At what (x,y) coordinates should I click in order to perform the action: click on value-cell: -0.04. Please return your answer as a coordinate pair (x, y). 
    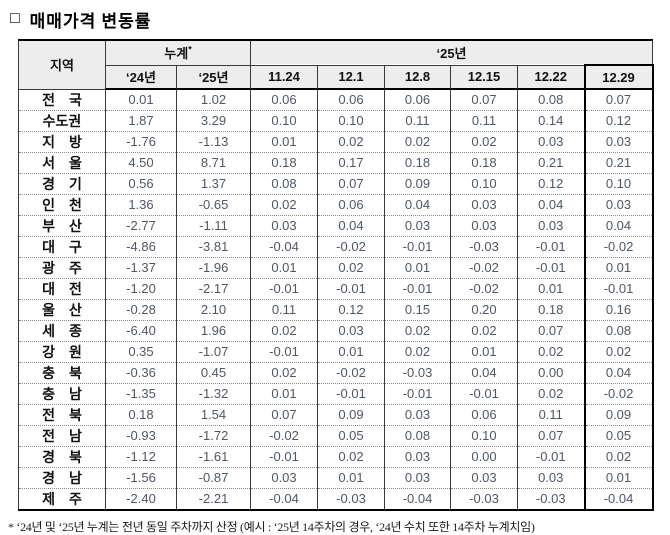
    Looking at the image, I should click on (417, 499).